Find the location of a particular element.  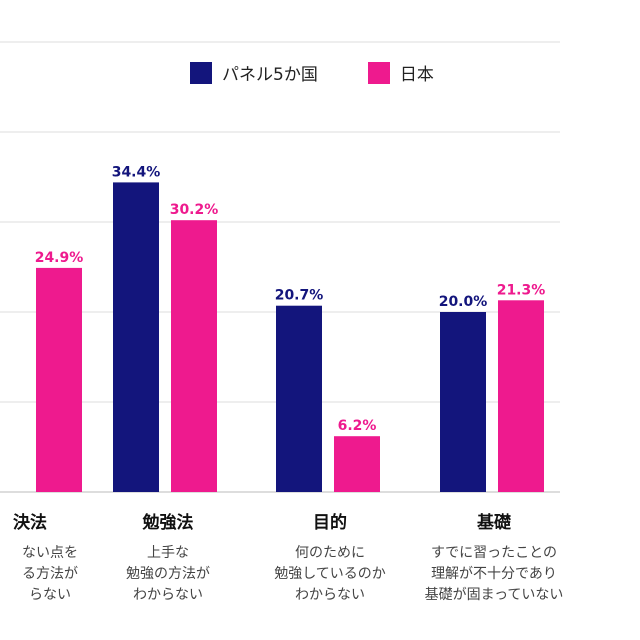

data-label: 6.2% is located at coordinates (357, 426).